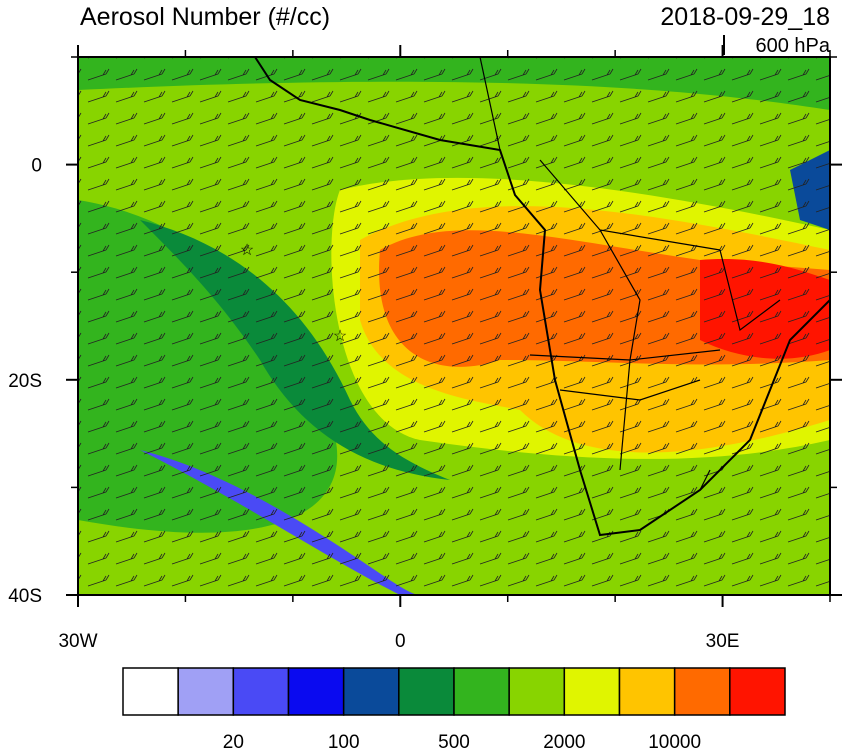 This screenshot has height=755, width=850. I want to click on colorbar-label: 100, so click(344, 741).